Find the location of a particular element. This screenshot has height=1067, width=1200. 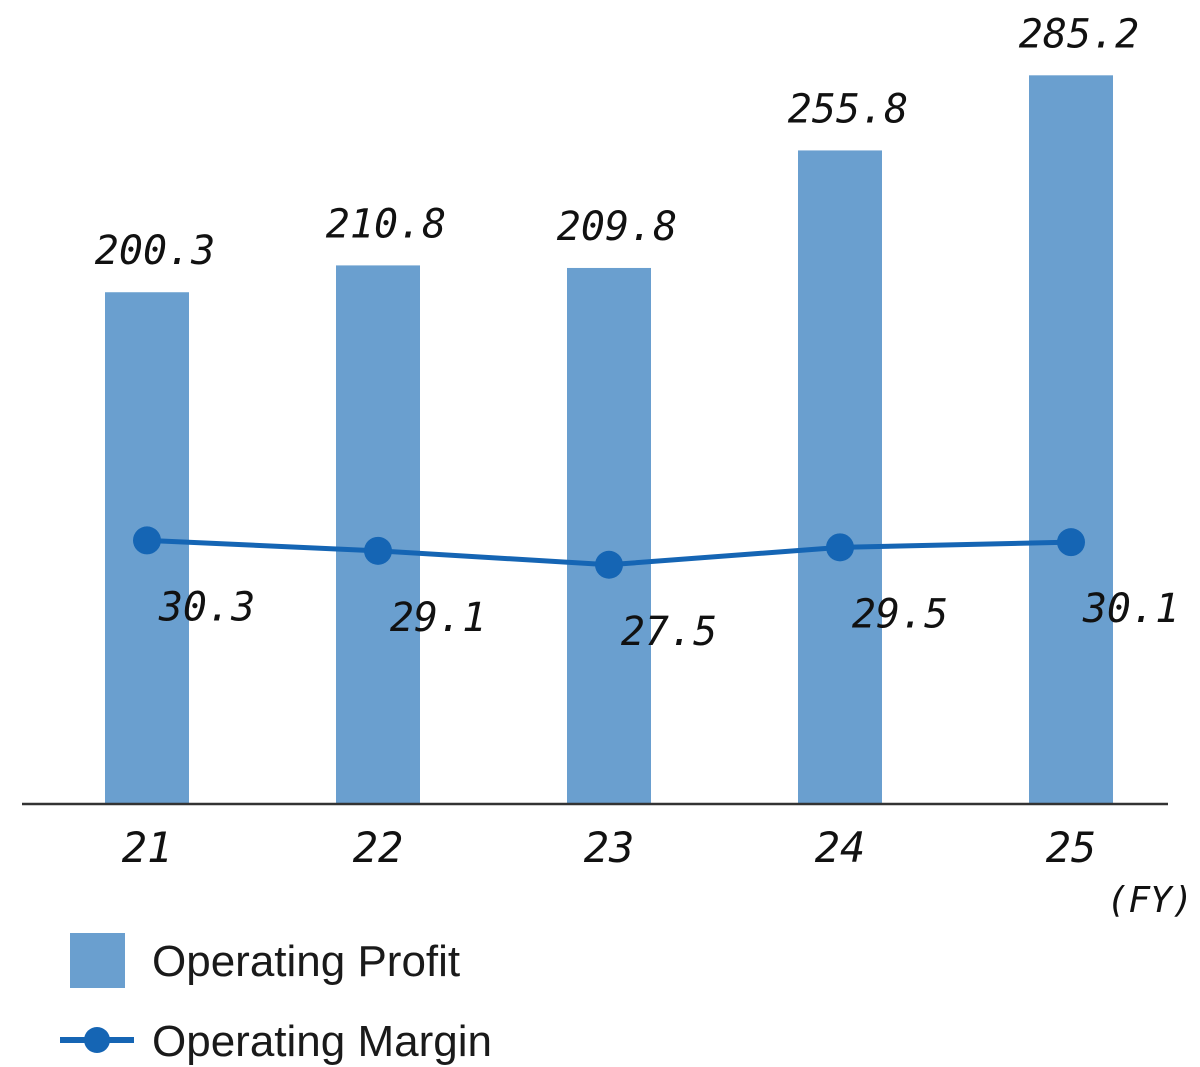

line-labels-group: 30.3 29.1 27.5 29.5 30.1 is located at coordinates (668, 619).